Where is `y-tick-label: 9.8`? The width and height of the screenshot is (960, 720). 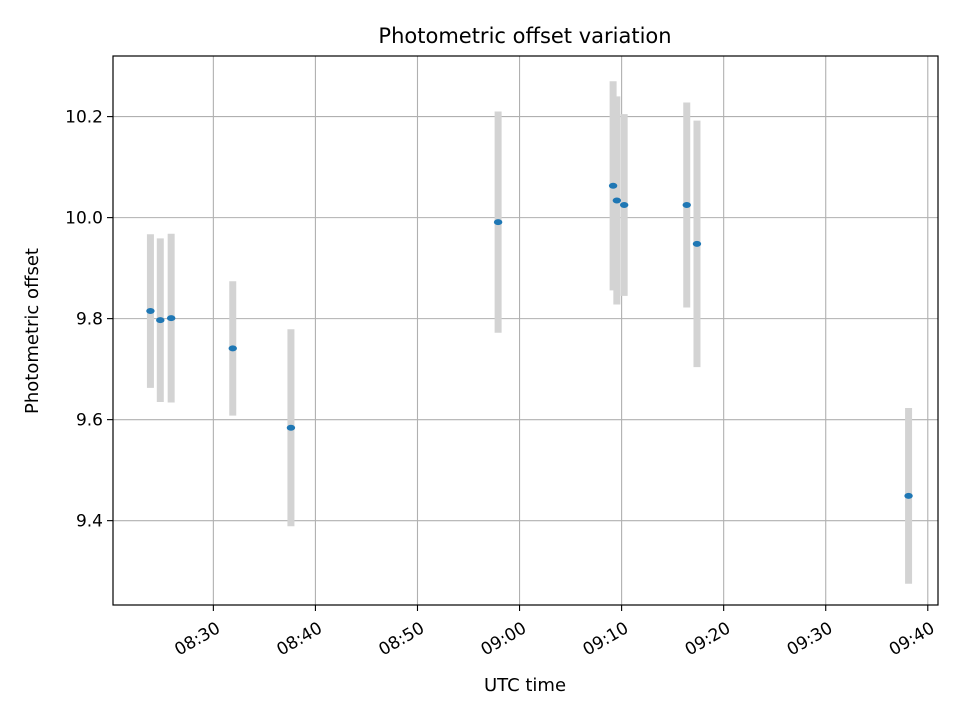 y-tick-label: 9.8 is located at coordinates (89, 320).